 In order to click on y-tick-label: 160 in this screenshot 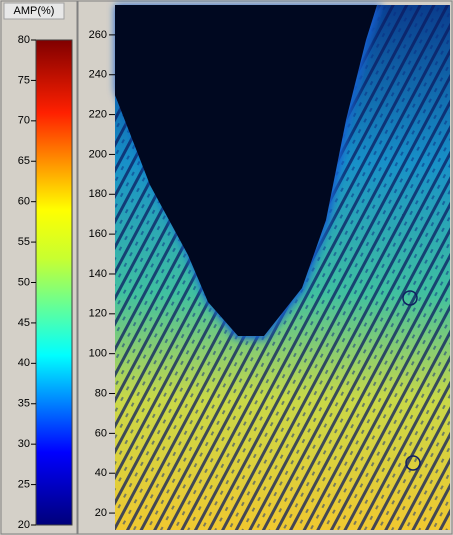, I will do `click(98, 234)`.